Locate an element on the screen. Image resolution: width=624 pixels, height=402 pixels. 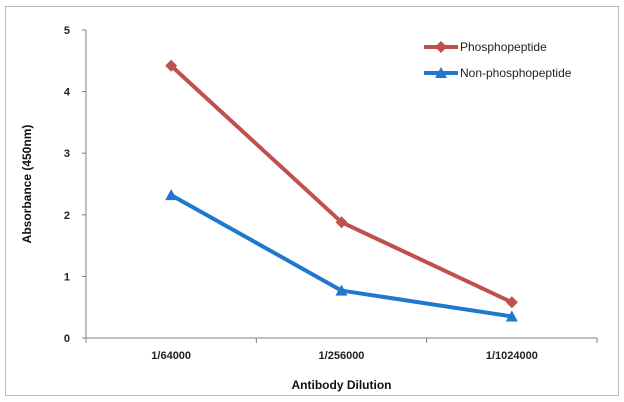
legend-item: Phosphopeptide is located at coordinates (485, 47).